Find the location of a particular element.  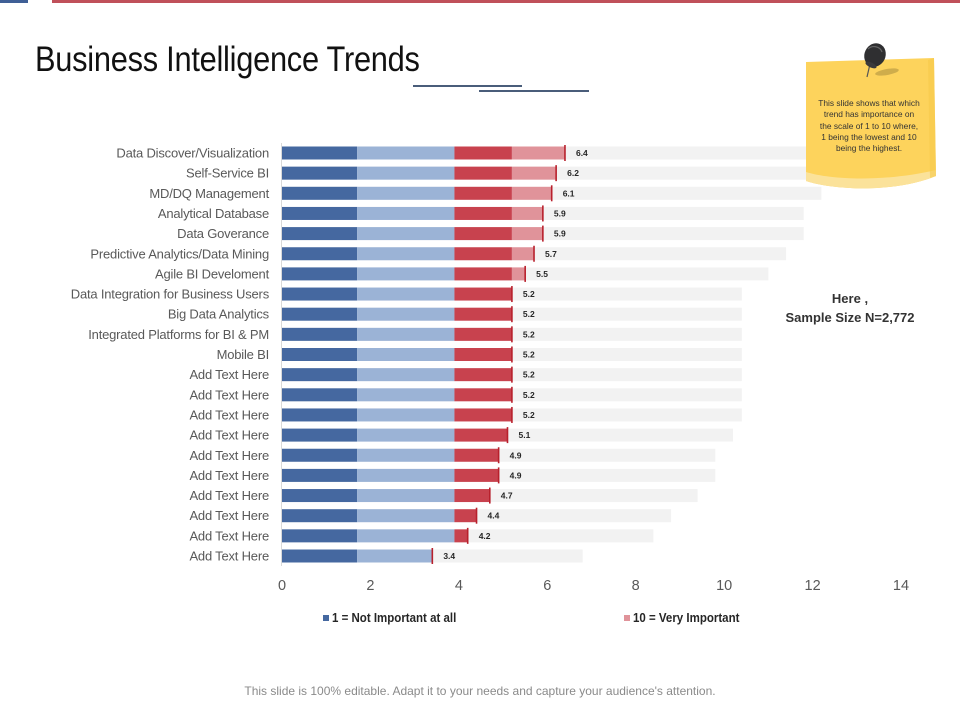

legend-label: 1 = Not Important at all is located at coordinates (394, 618).